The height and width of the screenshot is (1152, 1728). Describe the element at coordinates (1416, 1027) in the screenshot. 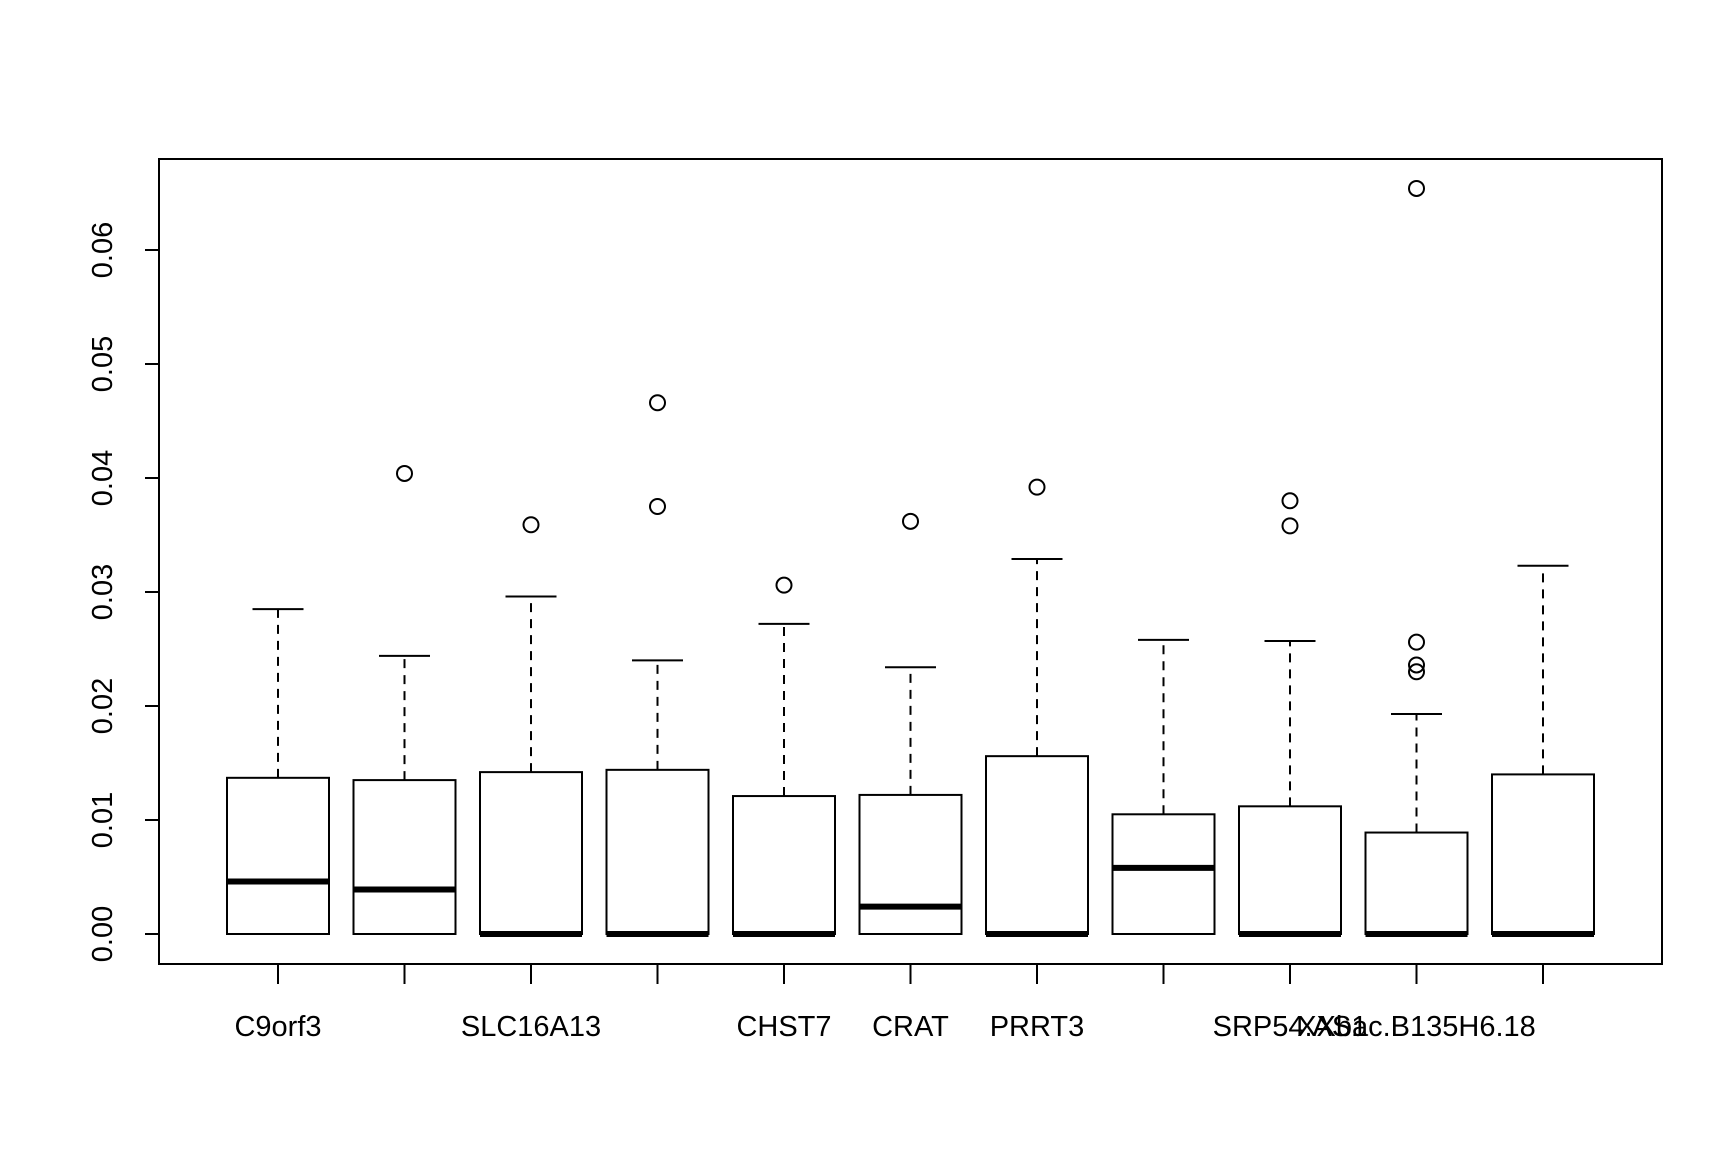

I see `x-tick-label: XXbac.B135H6.18` at that location.